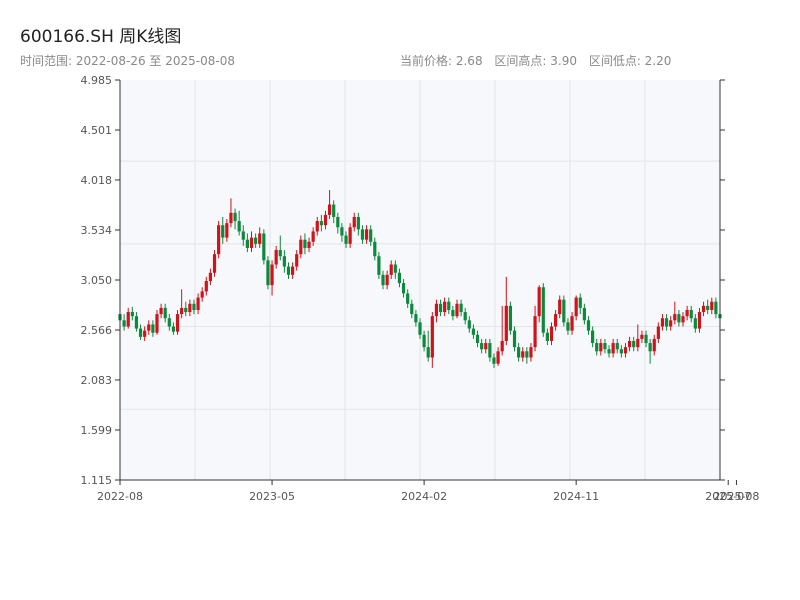  I want to click on time-range-label: 时间范围: 2022-08-26 至 2025-08-08, so click(127, 61).